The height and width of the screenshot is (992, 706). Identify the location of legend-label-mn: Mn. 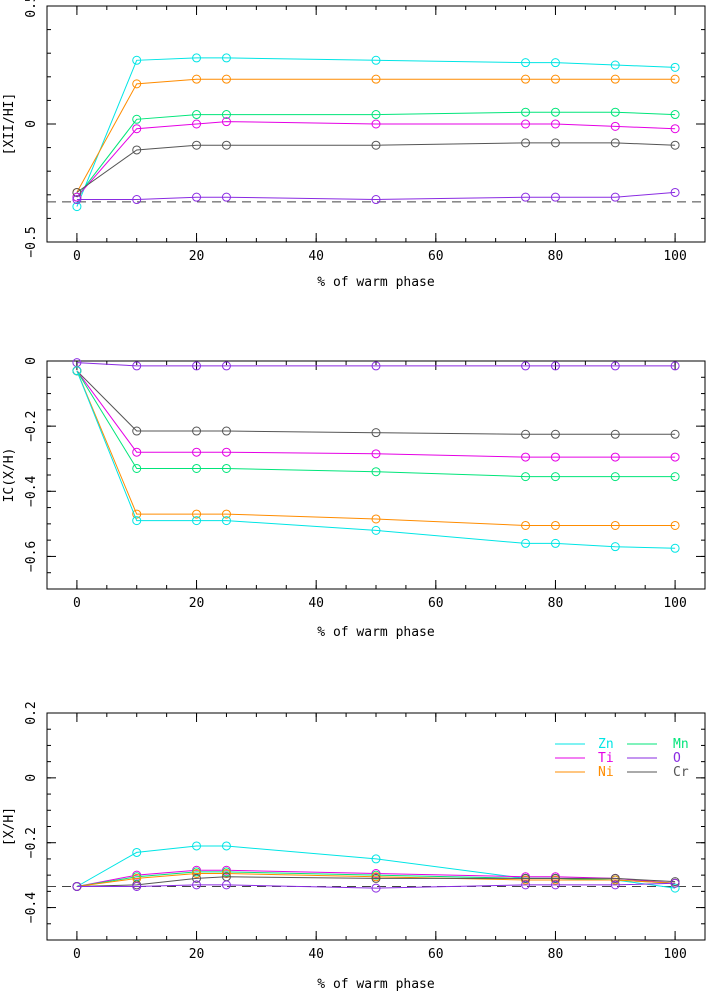
(681, 744).